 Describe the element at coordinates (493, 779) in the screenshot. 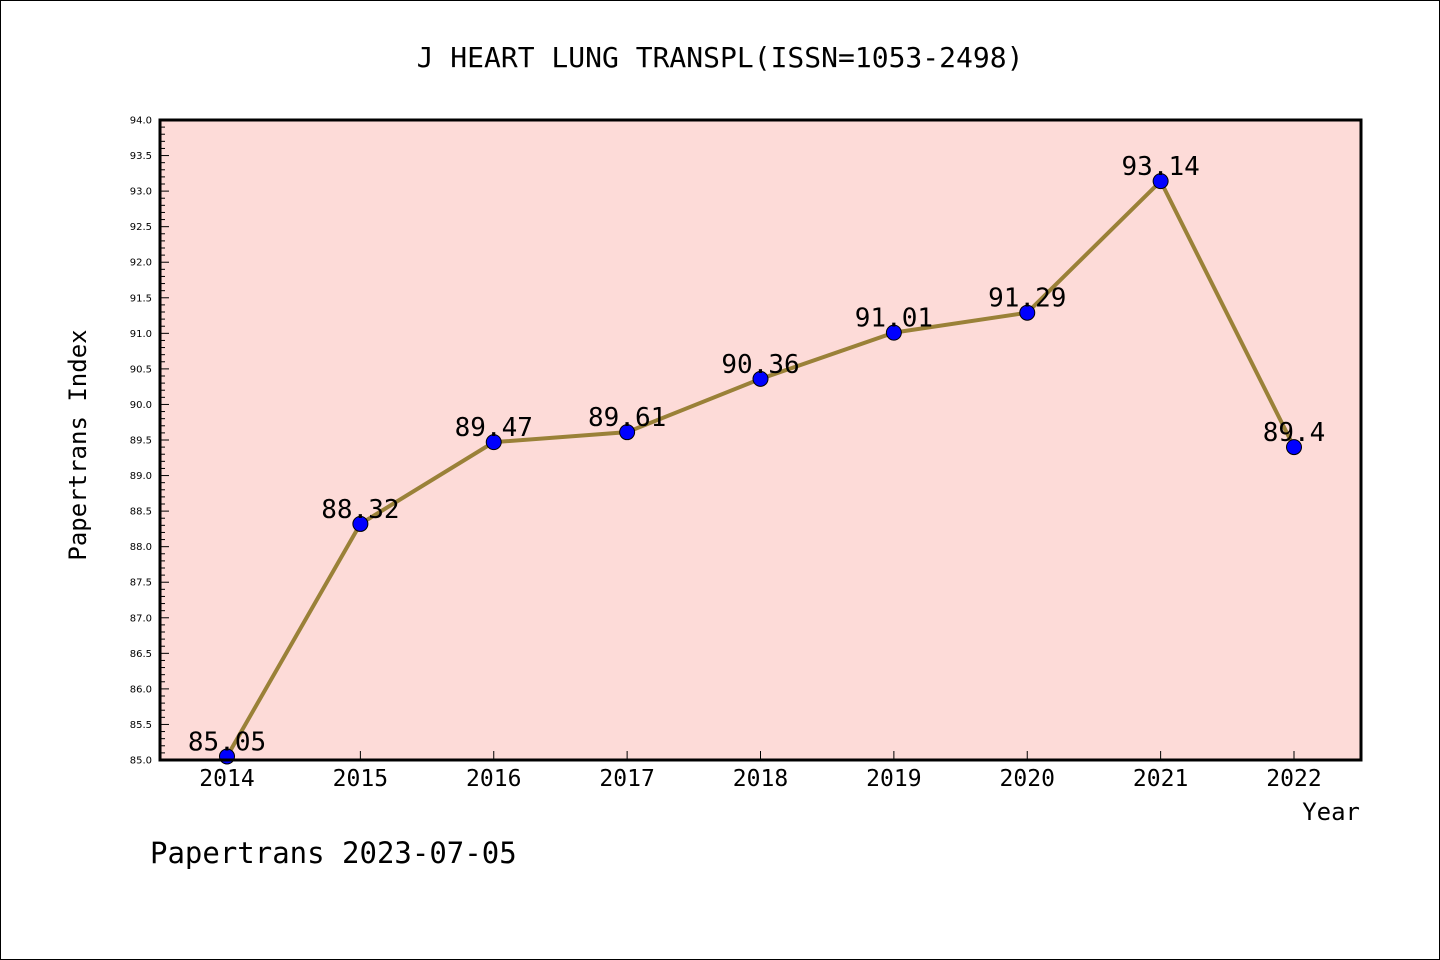

I see `x-tick-label: 2016` at that location.